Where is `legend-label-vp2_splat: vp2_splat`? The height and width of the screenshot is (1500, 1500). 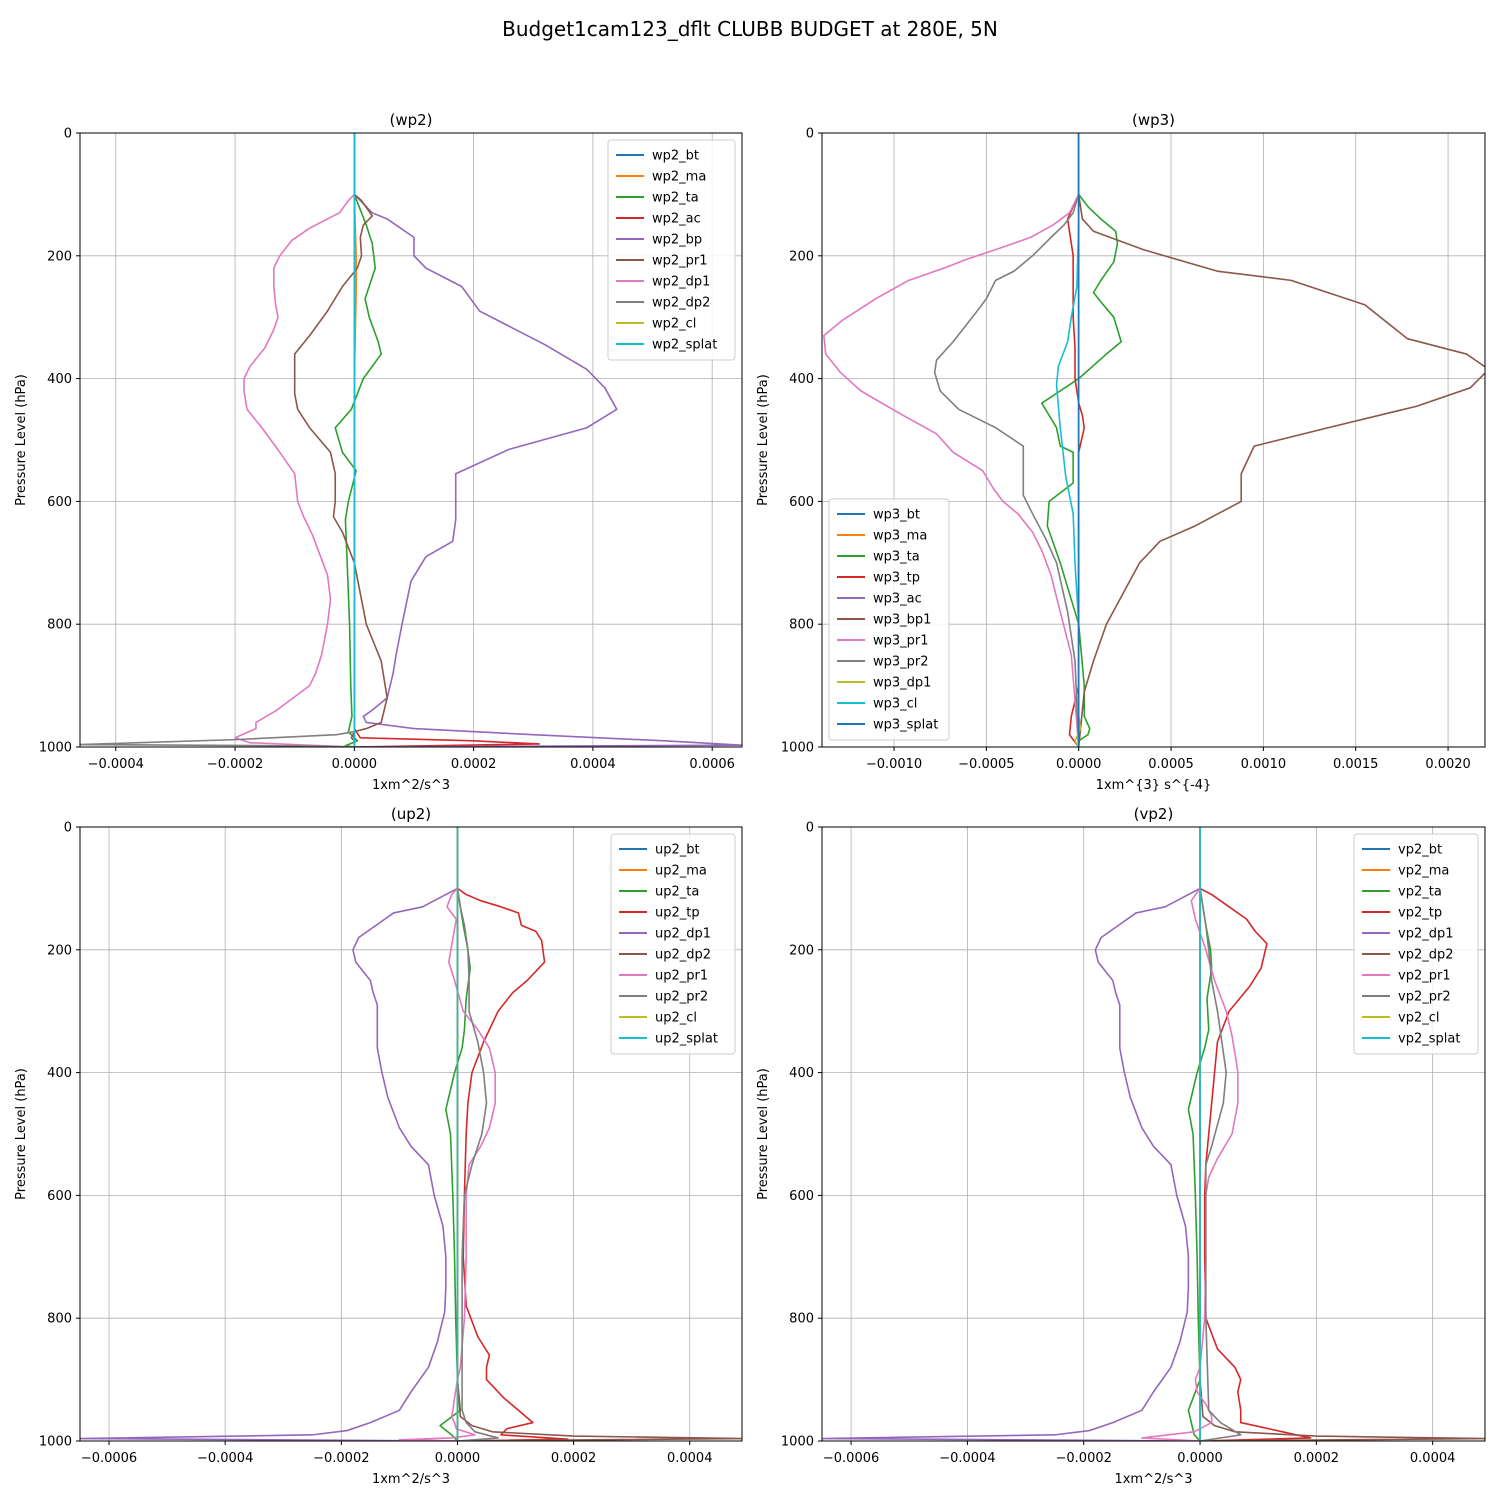 legend-label-vp2_splat: vp2_splat is located at coordinates (1429, 1039).